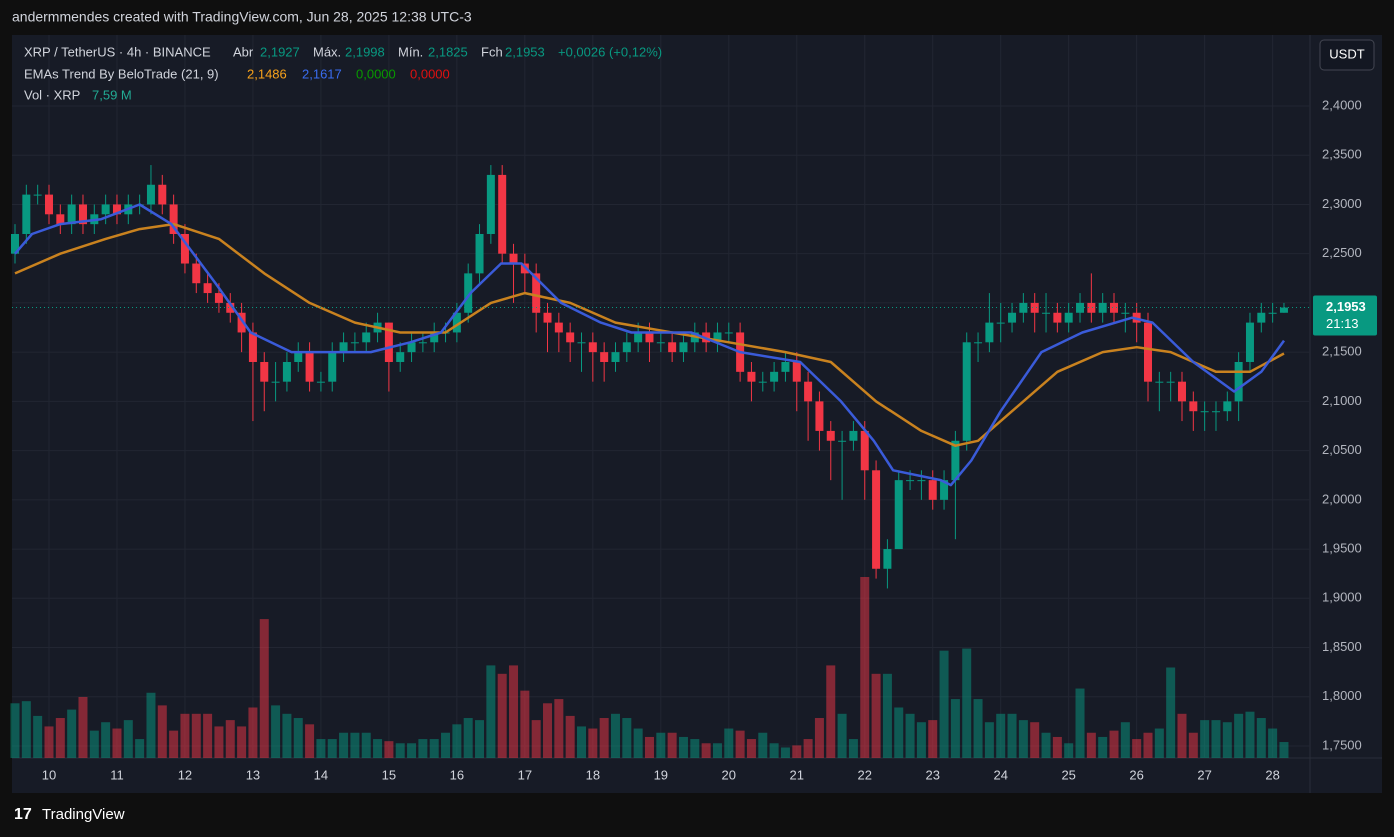  Describe the element at coordinates (1342, 498) in the screenshot. I see `y-tick-label: 2,0000` at that location.